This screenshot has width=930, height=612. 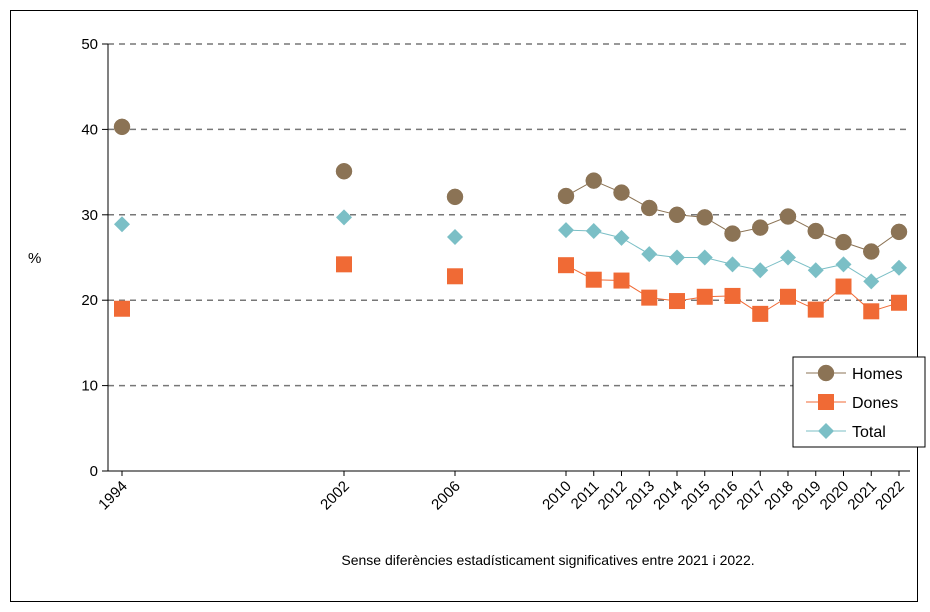 What do you see at coordinates (869, 432) in the screenshot?
I see `legend-label: Total` at bounding box center [869, 432].